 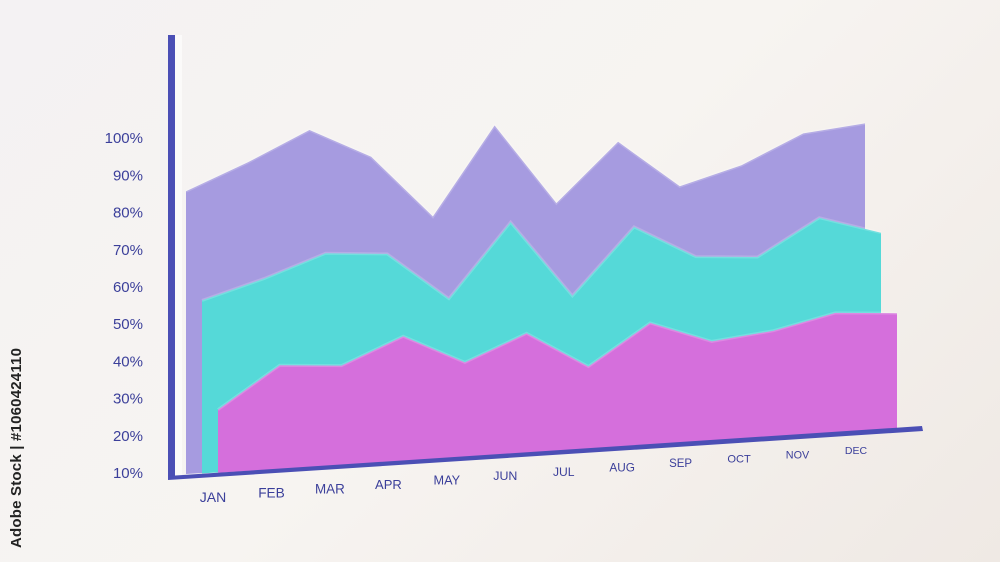 What do you see at coordinates (128, 473) in the screenshot?
I see `y-tick-label: 10%` at bounding box center [128, 473].